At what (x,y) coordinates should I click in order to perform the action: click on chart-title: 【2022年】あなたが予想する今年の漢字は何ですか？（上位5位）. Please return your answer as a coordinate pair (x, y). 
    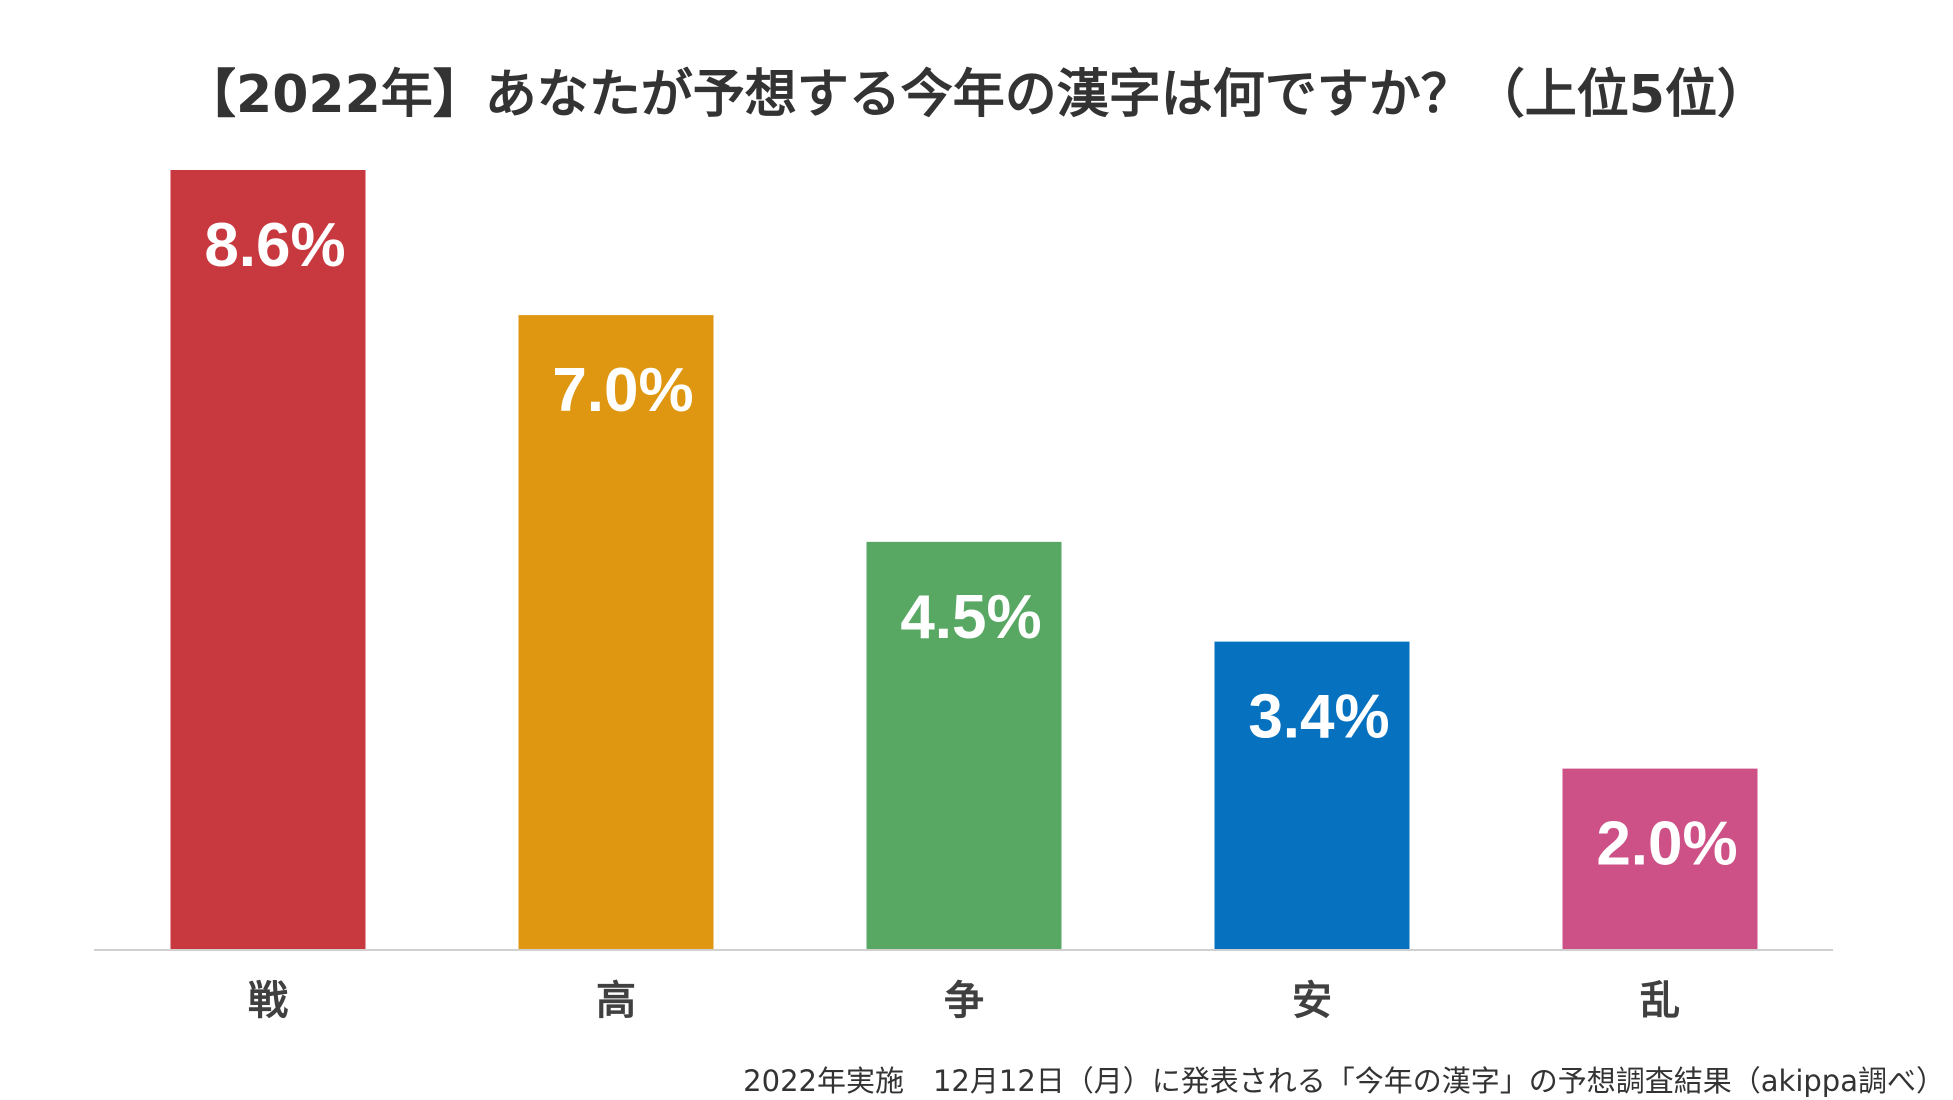
    Looking at the image, I should click on (976, 95).